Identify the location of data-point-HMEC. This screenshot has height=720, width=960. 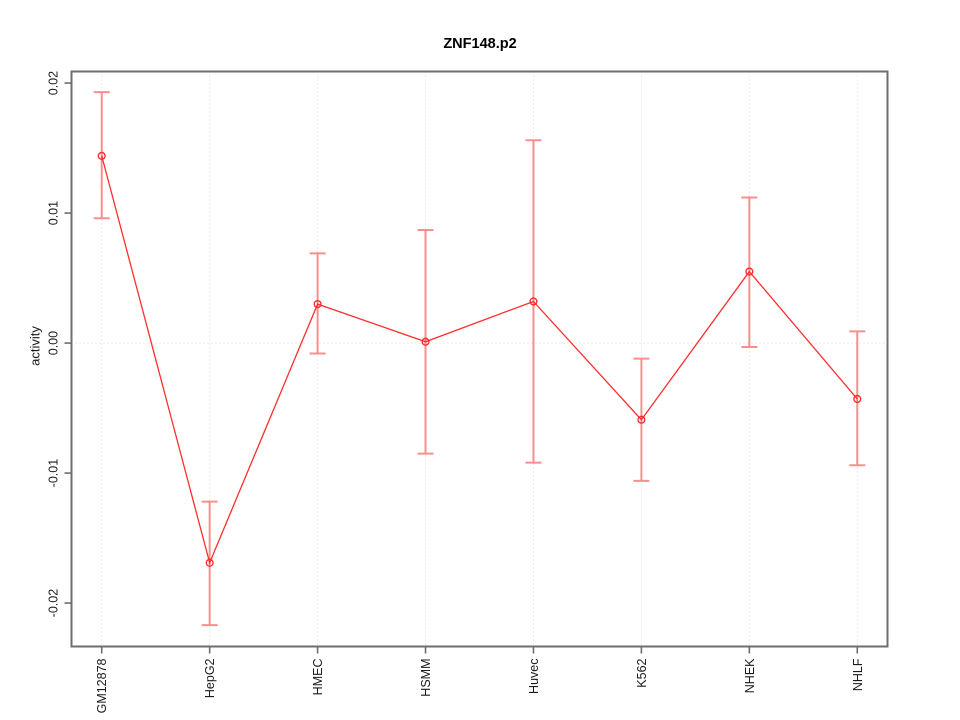
(317, 304).